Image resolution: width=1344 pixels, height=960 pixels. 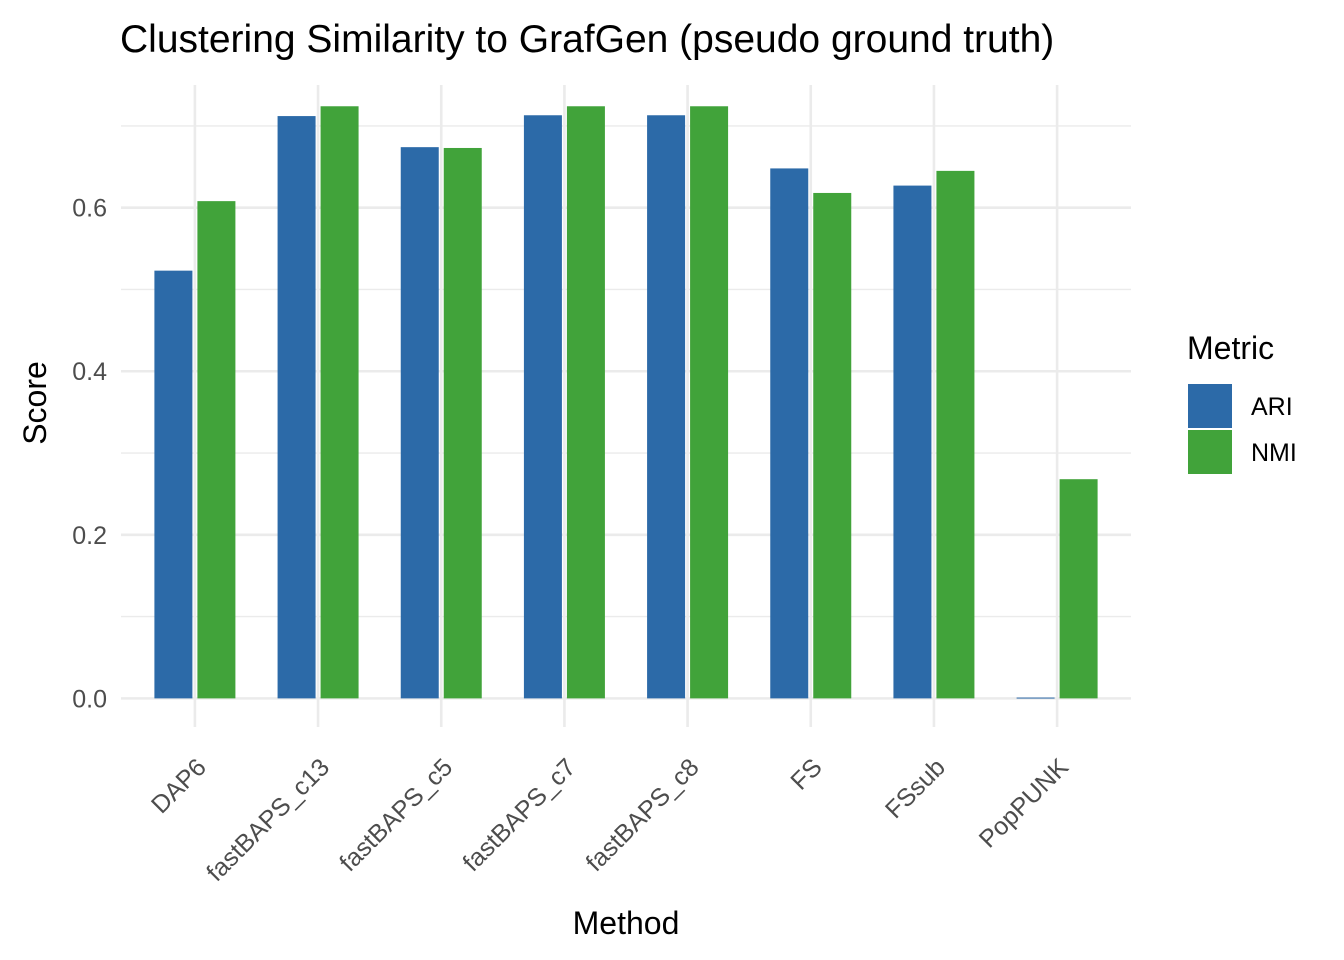 I want to click on x-tick-label: fastBAPS_c13, so click(x=268, y=820).